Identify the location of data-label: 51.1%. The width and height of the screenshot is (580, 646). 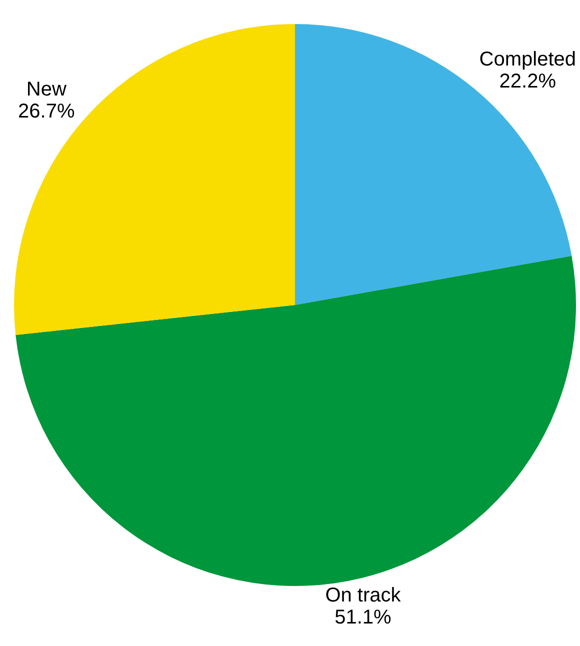
(363, 617).